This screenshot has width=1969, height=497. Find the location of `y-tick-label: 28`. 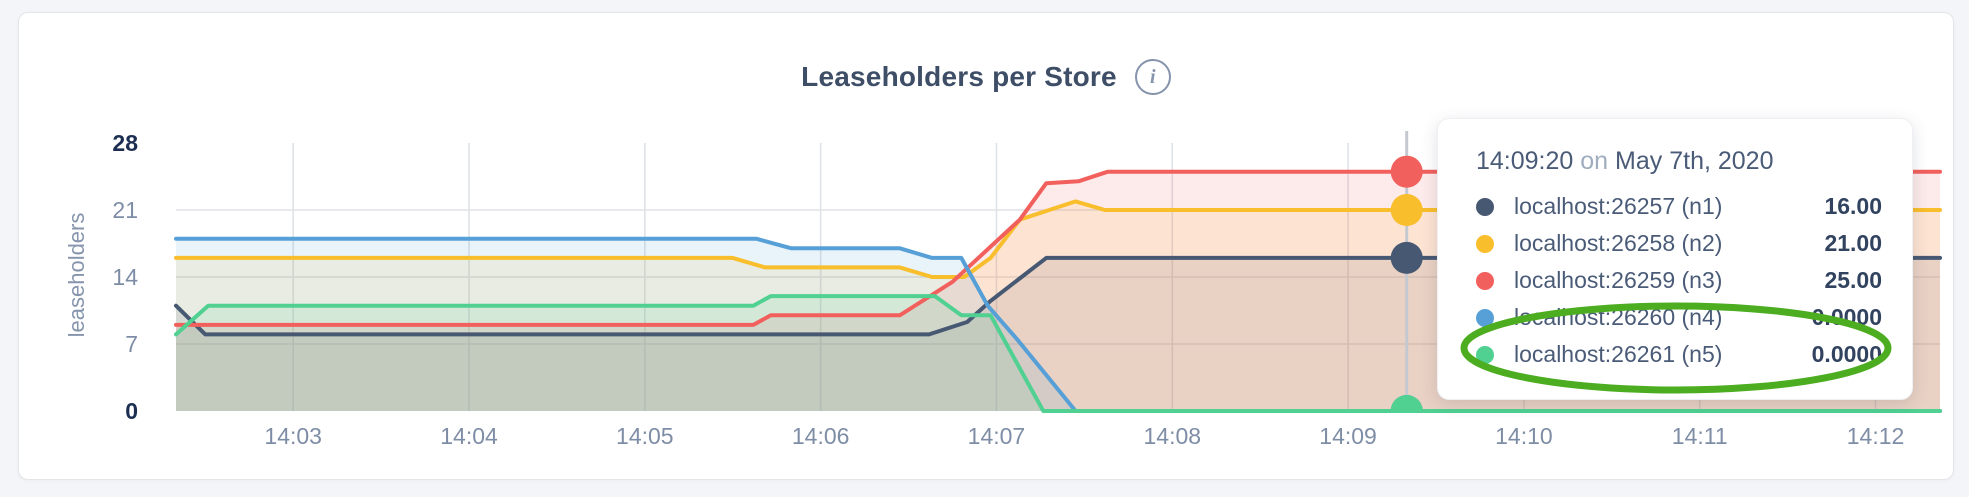

y-tick-label: 28 is located at coordinates (125, 143).